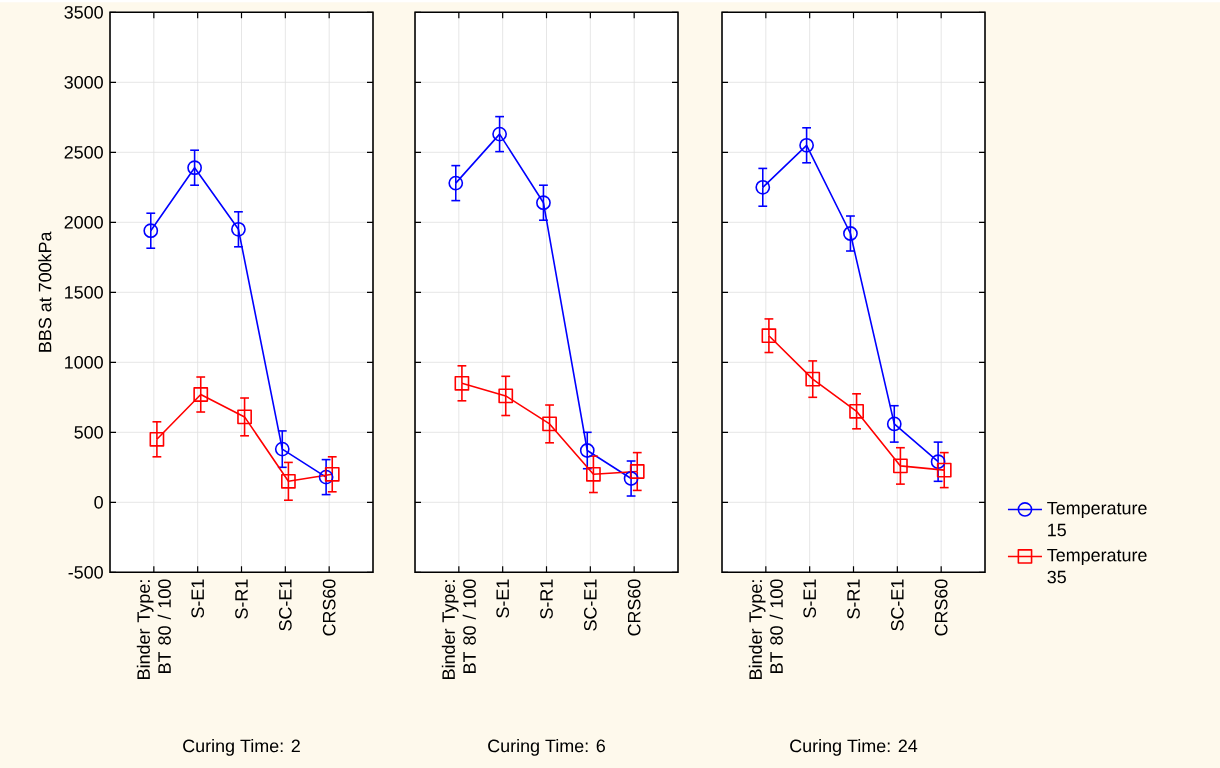 This screenshot has width=1220, height=768. What do you see at coordinates (83, 152) in the screenshot?
I see `y-tick-label: 2500` at bounding box center [83, 152].